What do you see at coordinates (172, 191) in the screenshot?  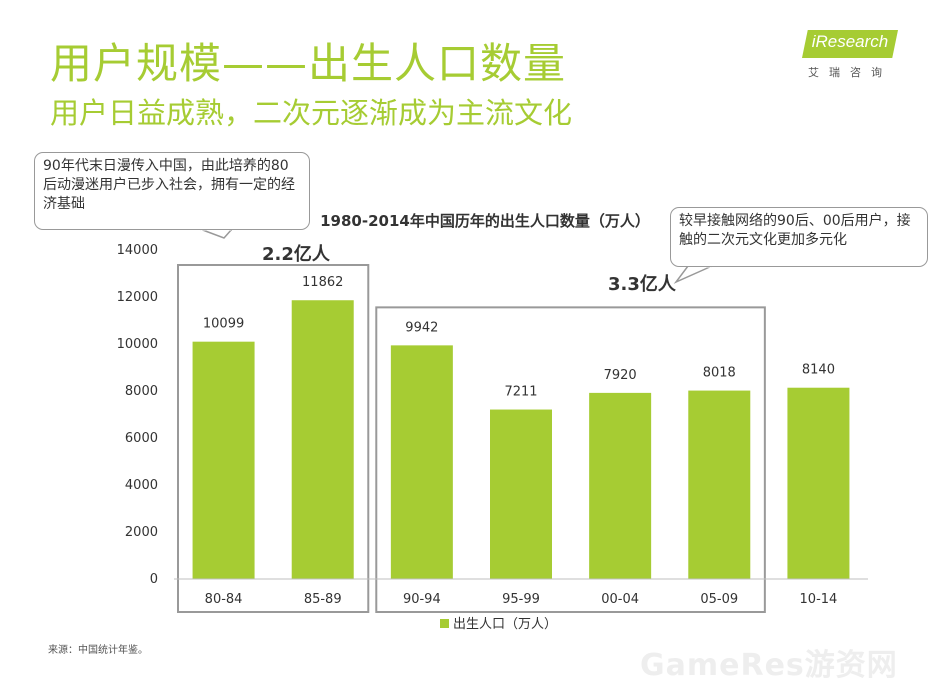 I see `note-bubble-left: 90年代末日漫传入中国，由此培养的80后动漫迷用户已步入社会，拥有一定的经济基础` at bounding box center [172, 191].